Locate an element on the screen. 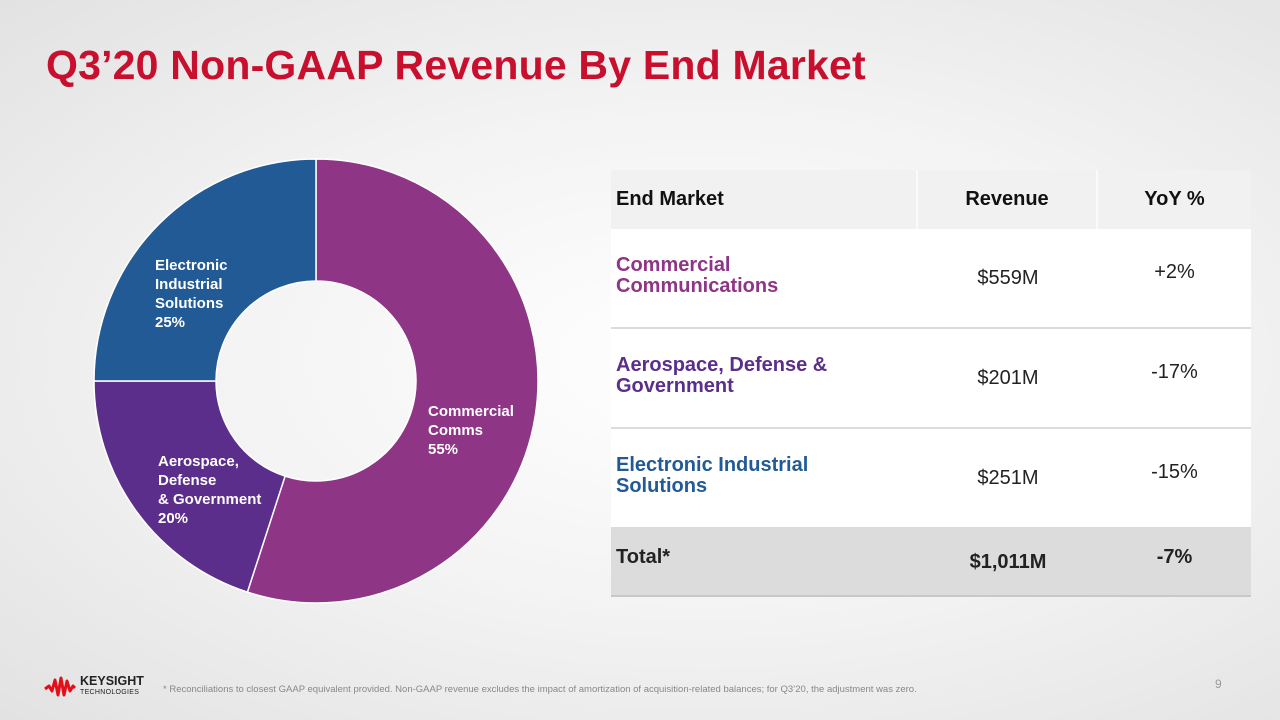  table-header: End Market Revenue YoY % is located at coordinates (931, 199).